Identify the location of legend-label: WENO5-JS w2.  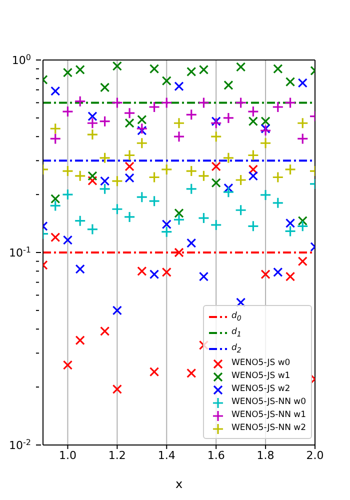
(260, 389).